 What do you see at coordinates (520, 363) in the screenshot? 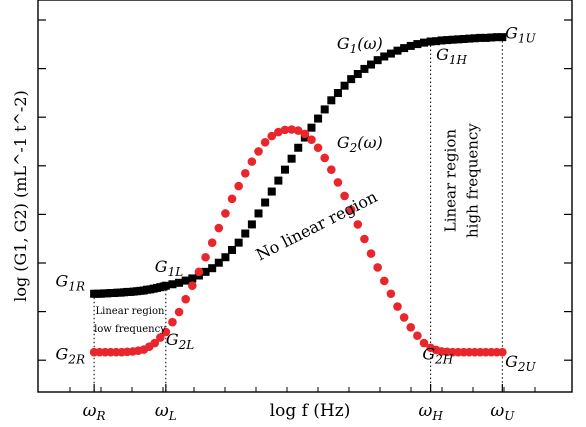
I see `annotation: G2U` at bounding box center [520, 363].